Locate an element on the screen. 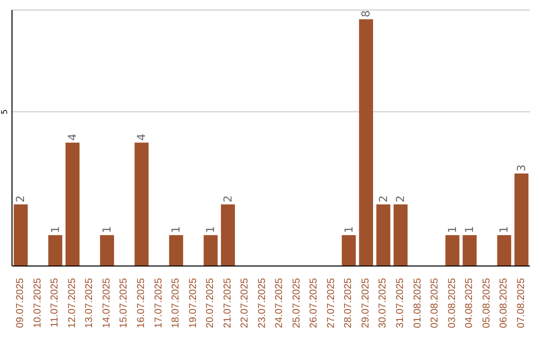  x-tick-label: 16.07.2025 is located at coordinates (141, 303).